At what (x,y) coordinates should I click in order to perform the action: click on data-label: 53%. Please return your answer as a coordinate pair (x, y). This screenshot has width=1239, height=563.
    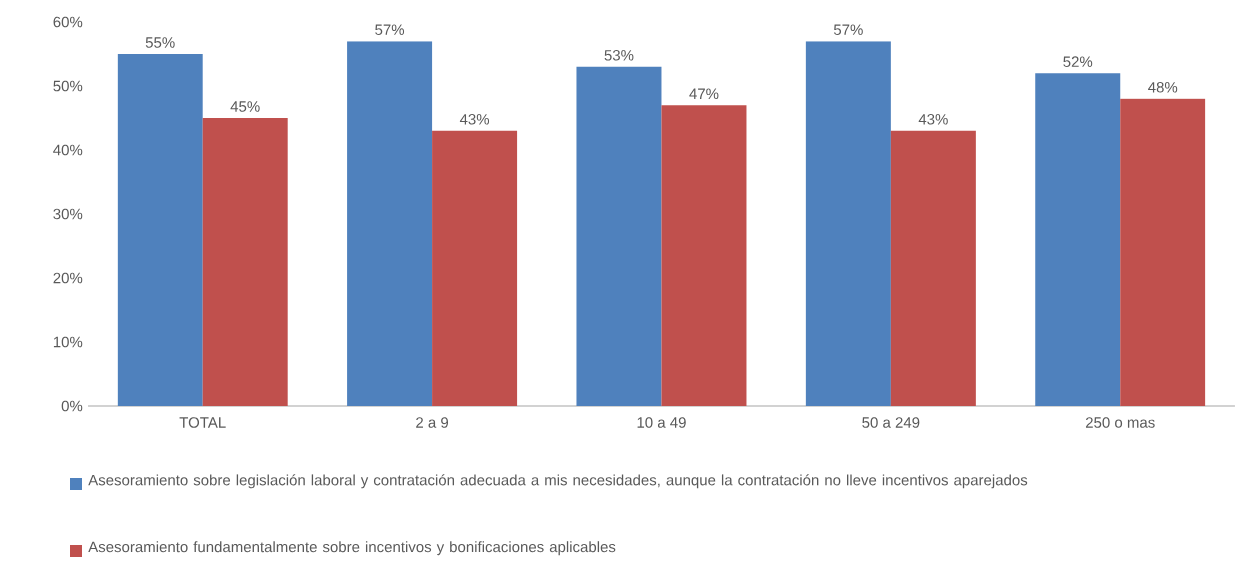
    Looking at the image, I should click on (619, 55).